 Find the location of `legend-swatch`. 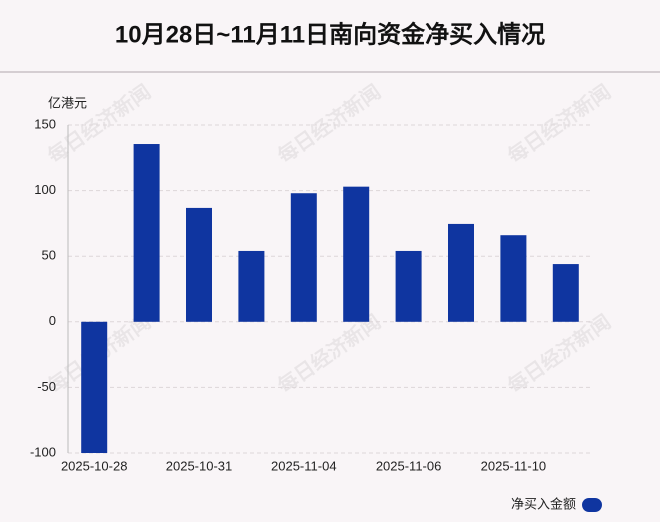

legend-swatch is located at coordinates (592, 505).